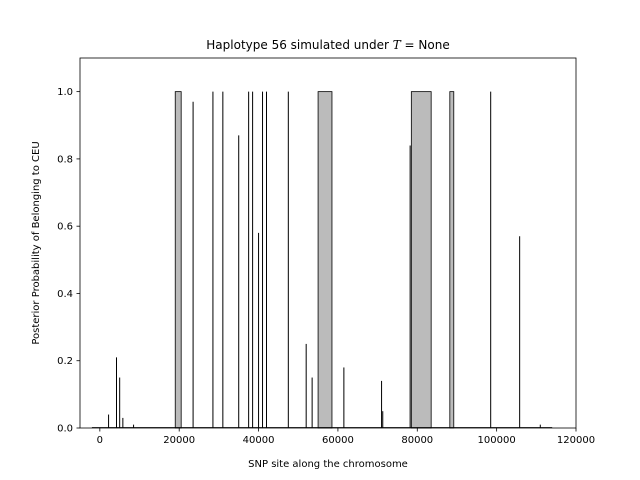  Describe the element at coordinates (497, 440) in the screenshot. I see `x-tick-label: 100000` at that location.